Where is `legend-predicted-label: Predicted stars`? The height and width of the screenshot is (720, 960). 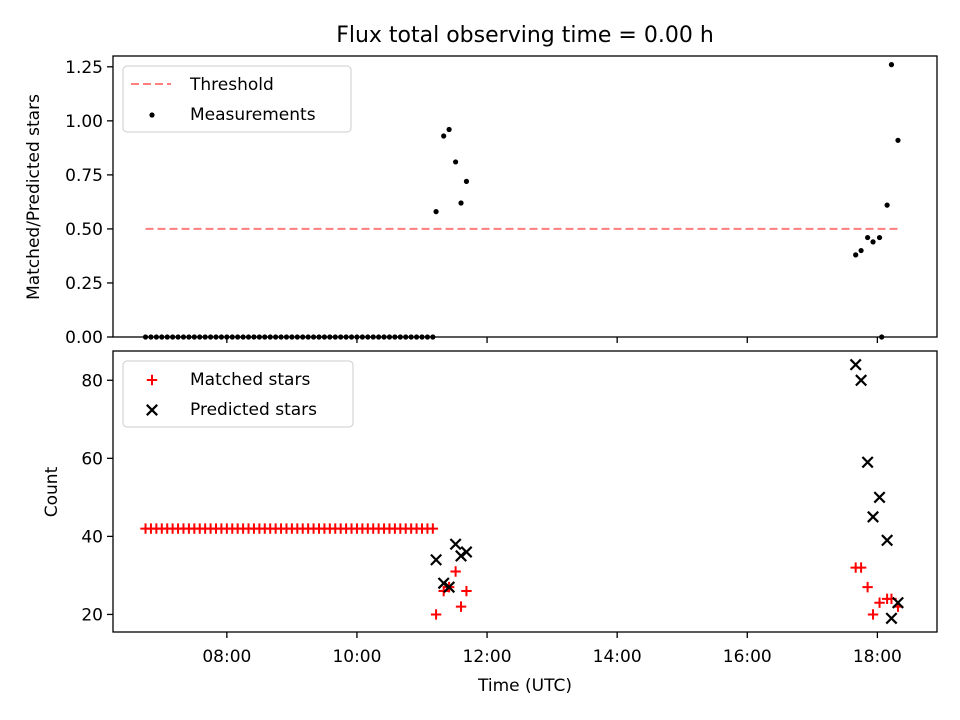
legend-predicted-label: Predicted stars is located at coordinates (253, 410).